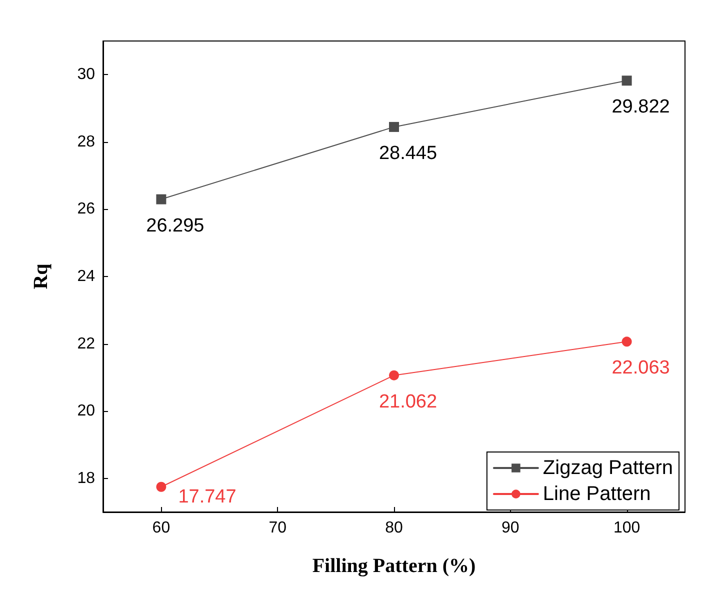 The height and width of the screenshot is (600, 715). I want to click on y-tick-label: 26, so click(86, 209).